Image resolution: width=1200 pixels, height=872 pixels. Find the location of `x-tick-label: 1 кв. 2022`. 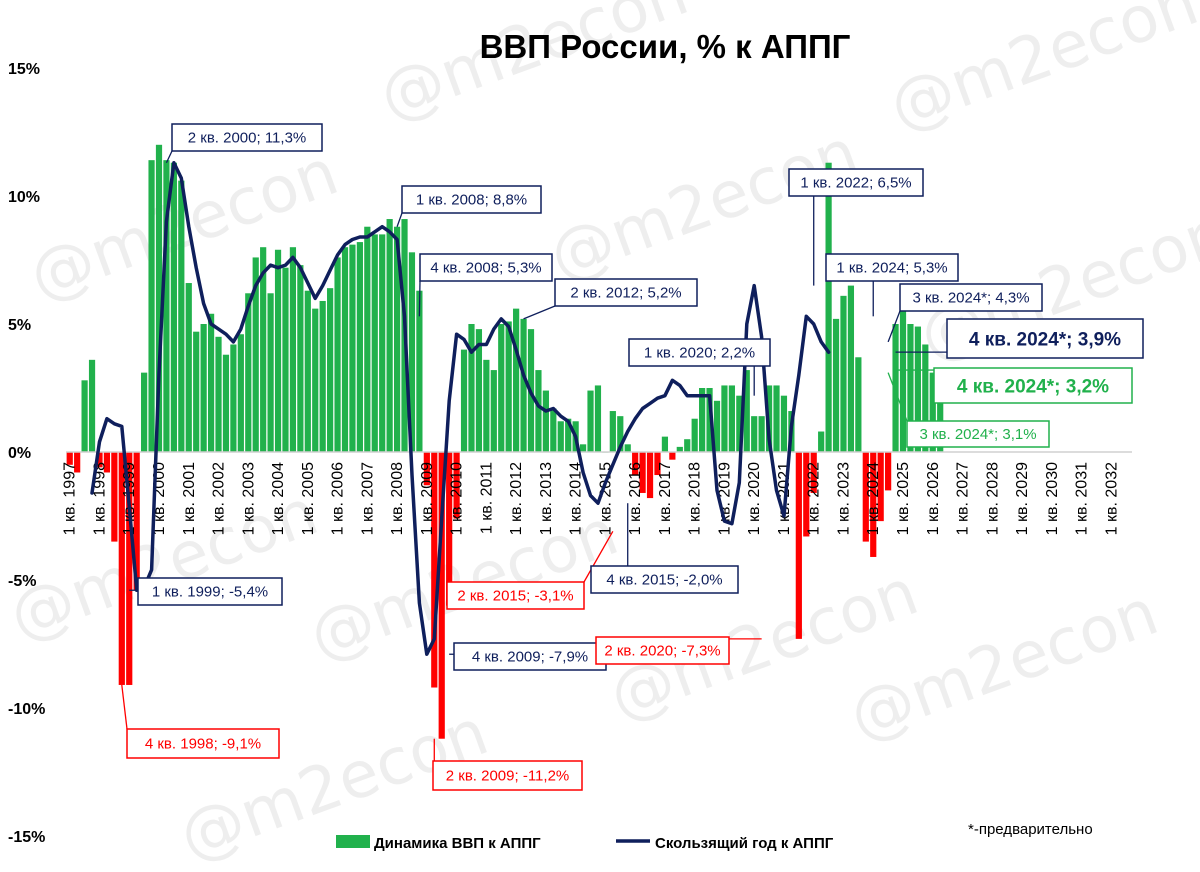

x-tick-label: 1 кв. 2022 is located at coordinates (814, 498).